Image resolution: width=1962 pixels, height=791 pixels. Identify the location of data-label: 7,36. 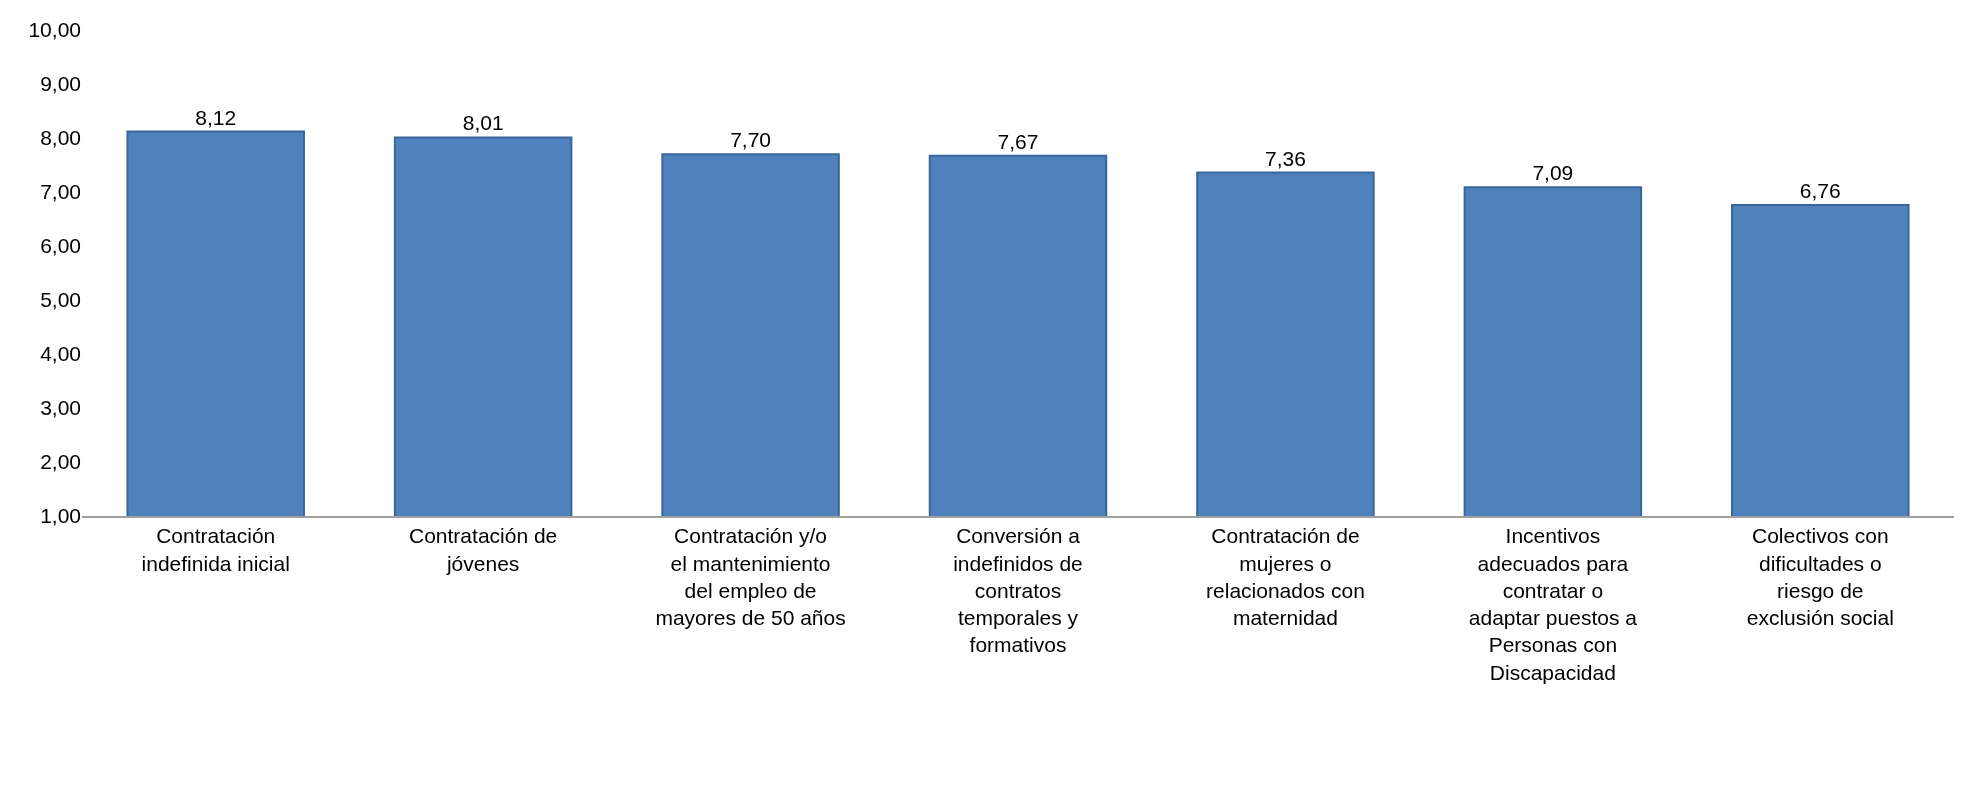
(1285, 158).